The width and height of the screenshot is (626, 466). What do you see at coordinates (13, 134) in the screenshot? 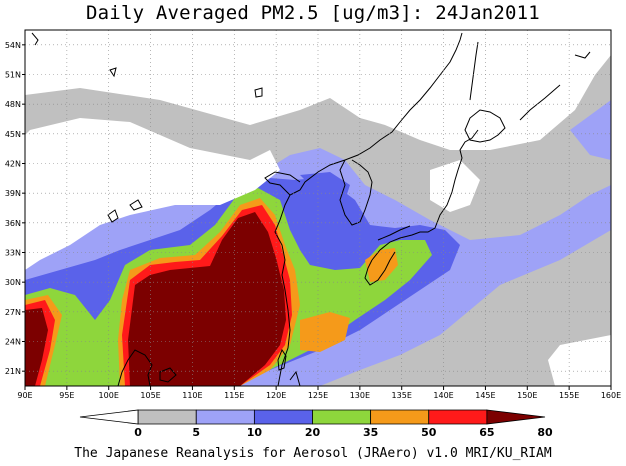
I see `lat-tick-label: 45N` at bounding box center [13, 134].